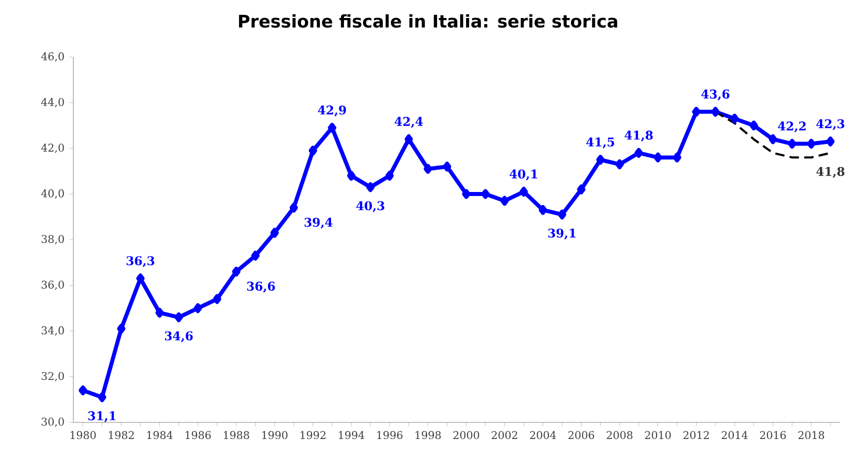 This screenshot has width=857, height=465. What do you see at coordinates (140, 262) in the screenshot?
I see `data-label: 36,3` at bounding box center [140, 262].